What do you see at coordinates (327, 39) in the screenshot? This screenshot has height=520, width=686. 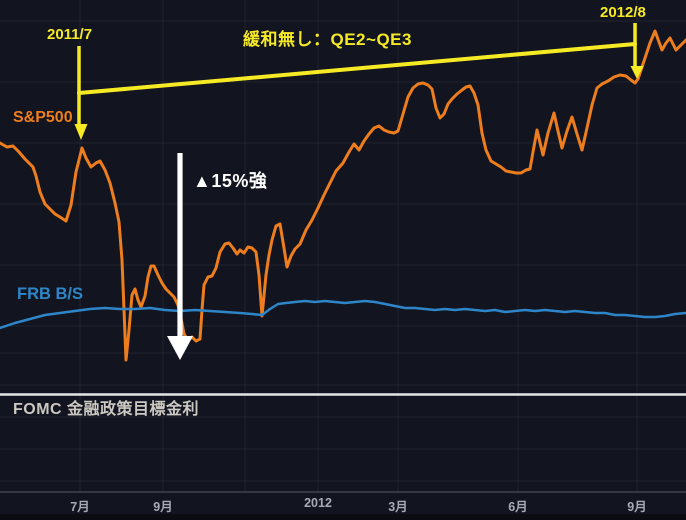 I see `qe-period-label: 緩和無し：QE2~QE3` at bounding box center [327, 39].